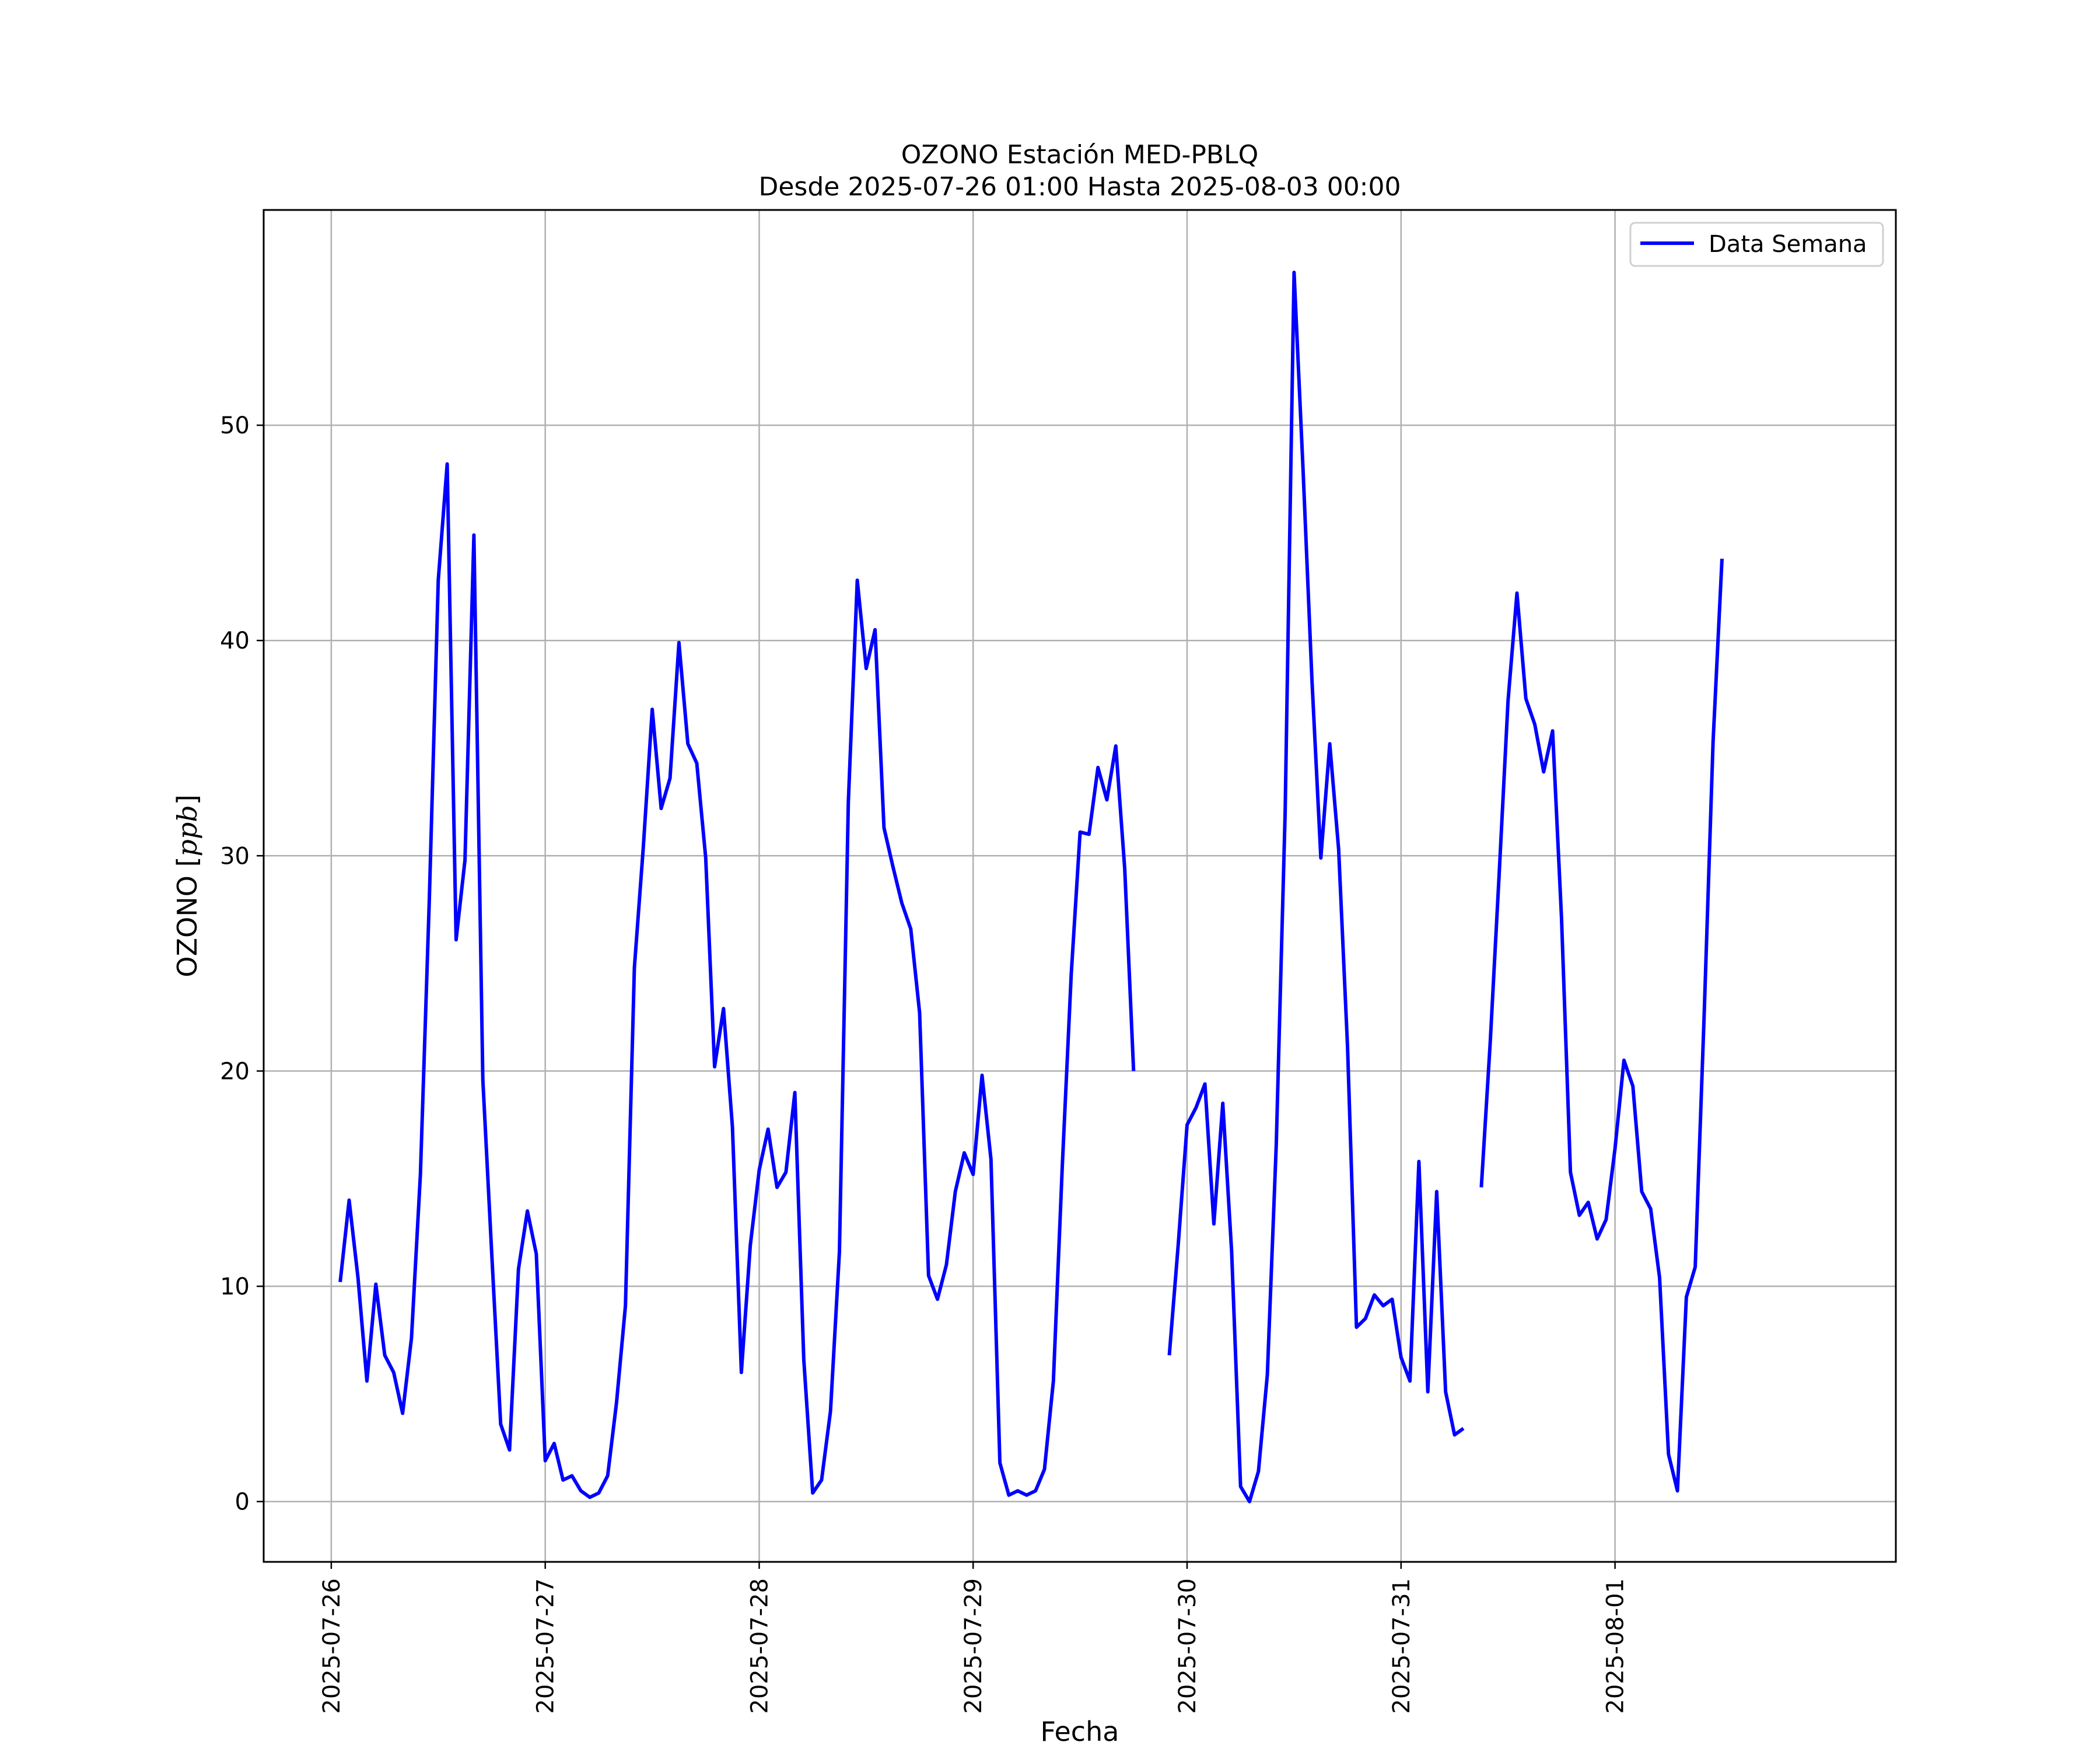 The width and height of the screenshot is (2100, 1752). I want to click on y-axis-label-prefix: OZONO [, so click(187, 917).